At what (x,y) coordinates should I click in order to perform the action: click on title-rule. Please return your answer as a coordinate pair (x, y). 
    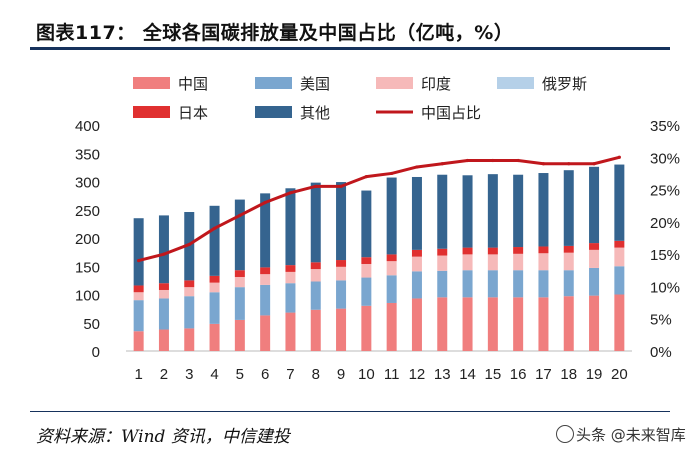
    Looking at the image, I should click on (350, 48).